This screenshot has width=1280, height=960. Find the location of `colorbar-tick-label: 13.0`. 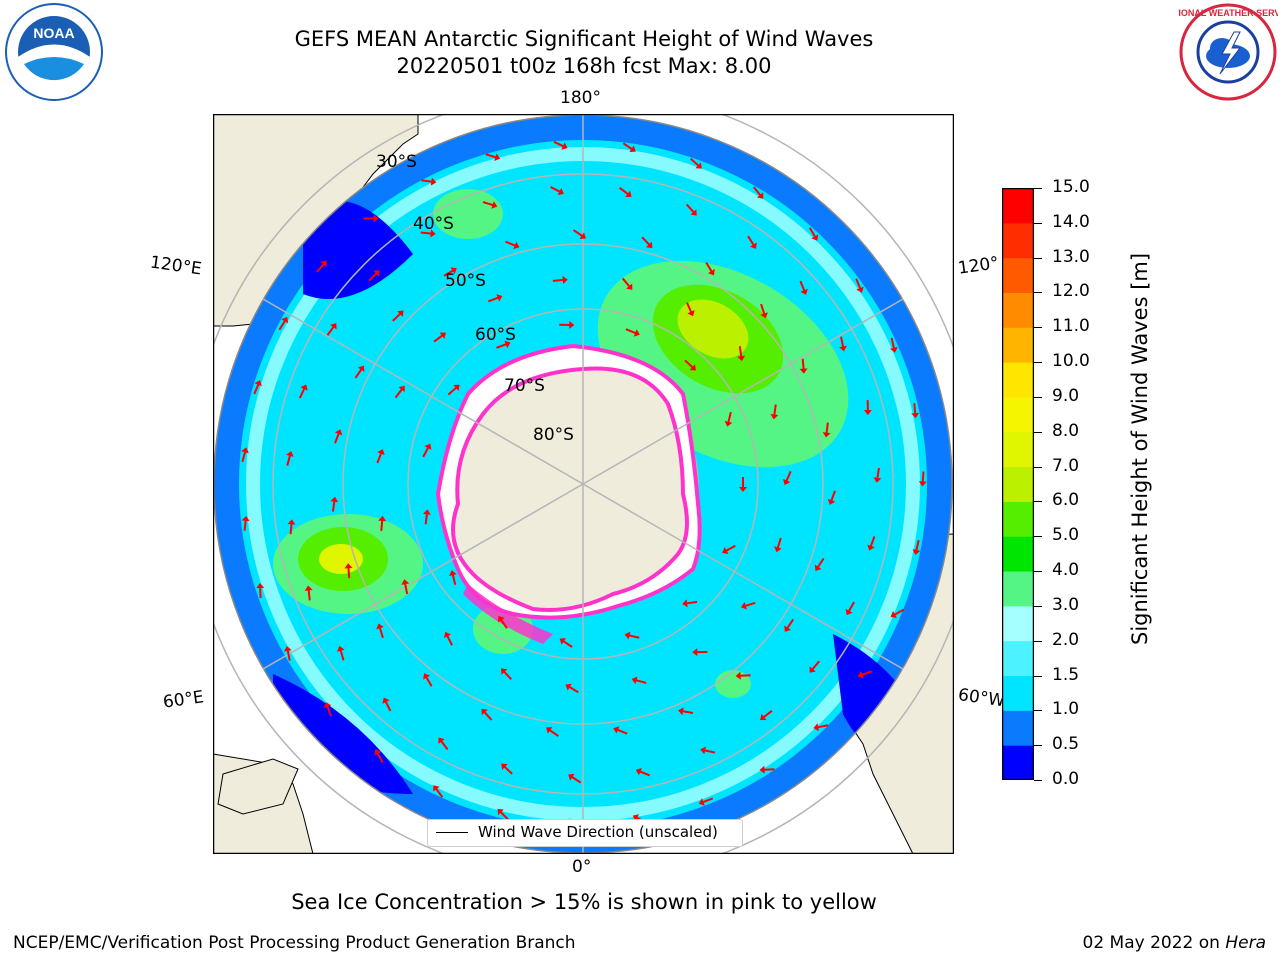

colorbar-tick-label: 13.0 is located at coordinates (1071, 256).